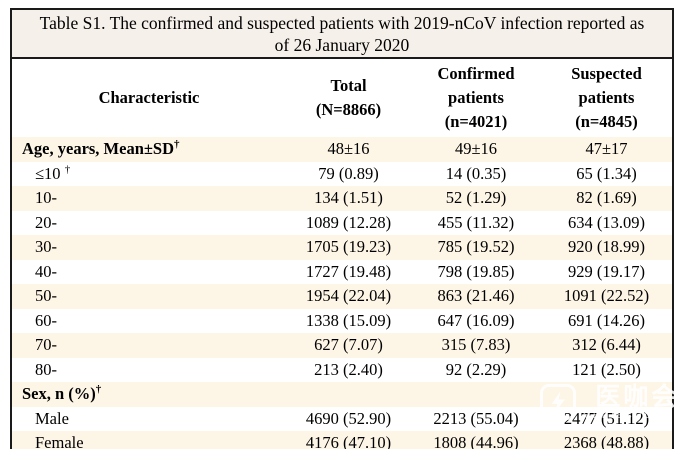 This screenshot has height=449, width=689. I want to click on row-label-text: Age, years, Mean±SD, so click(98, 149).